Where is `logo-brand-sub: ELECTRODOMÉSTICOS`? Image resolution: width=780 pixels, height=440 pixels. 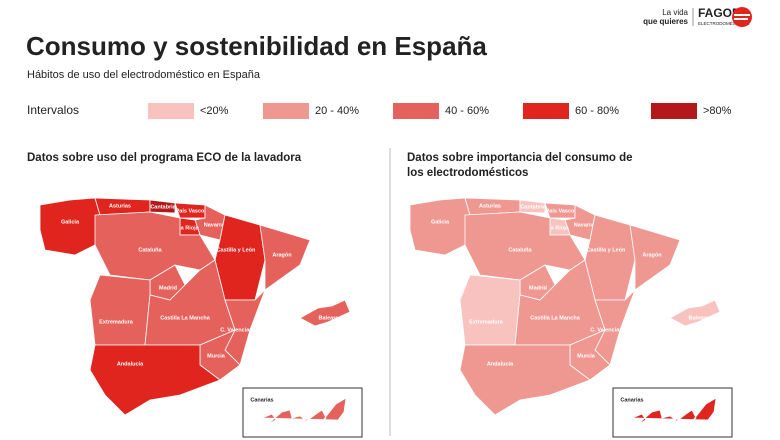
logo-brand-sub: ELECTRODOMÉSTICOS is located at coordinates (724, 23).